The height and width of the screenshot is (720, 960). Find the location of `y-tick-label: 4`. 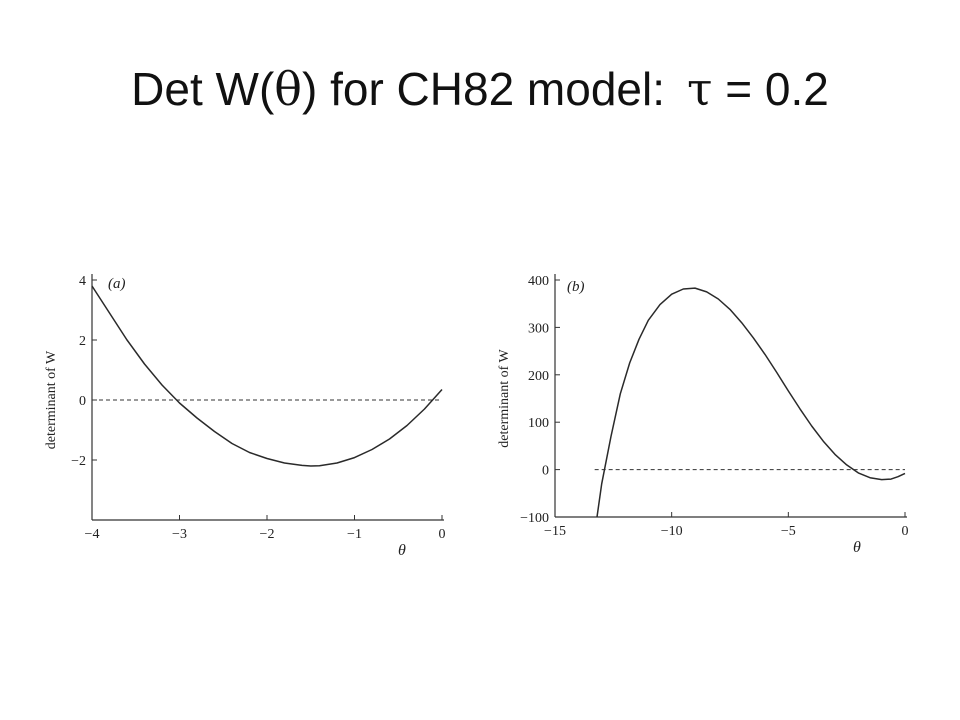

y-tick-label: 4 is located at coordinates (82, 281).